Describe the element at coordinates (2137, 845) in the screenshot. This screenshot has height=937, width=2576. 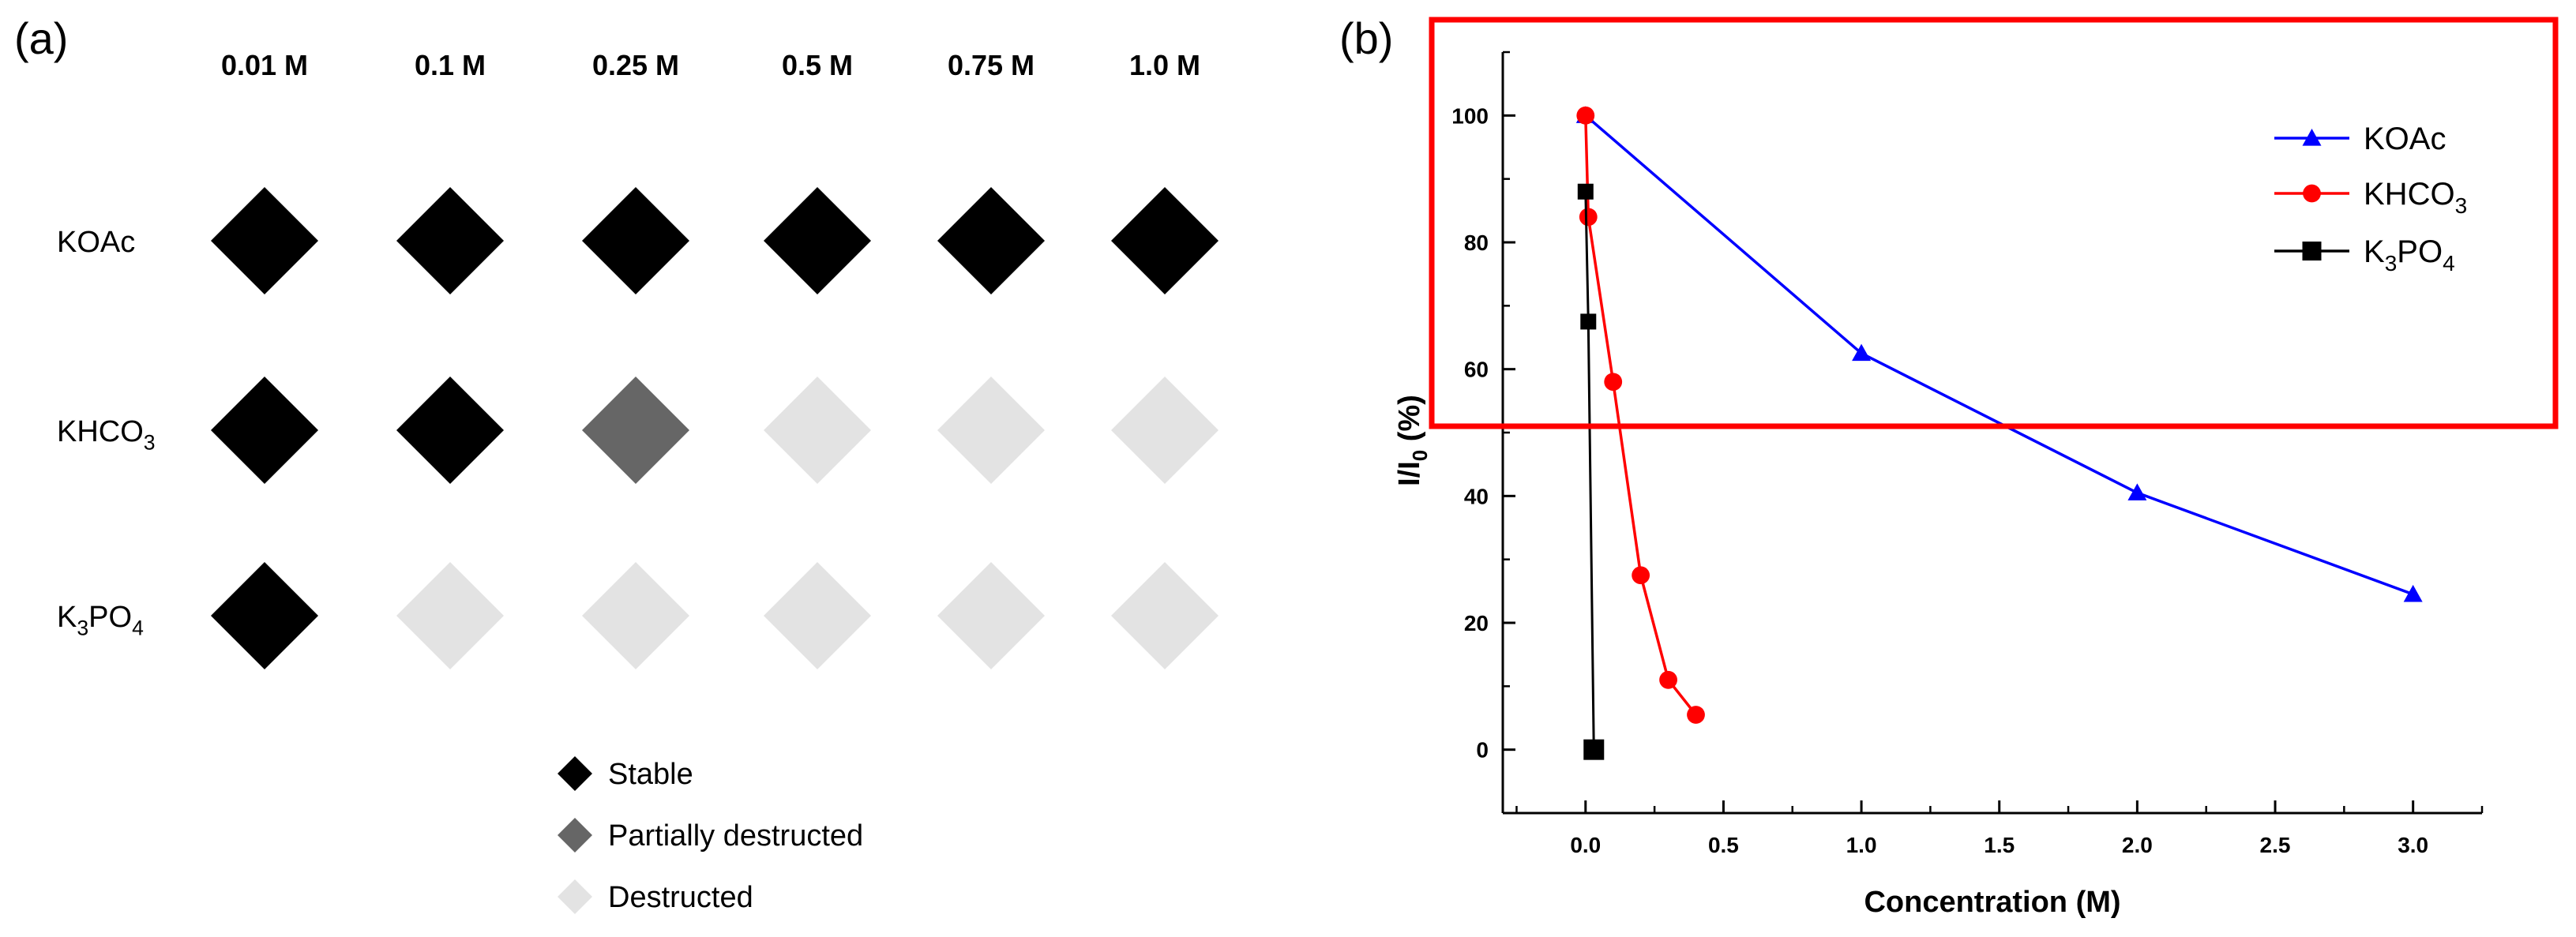
I see `x-tick-label: 2.0` at that location.